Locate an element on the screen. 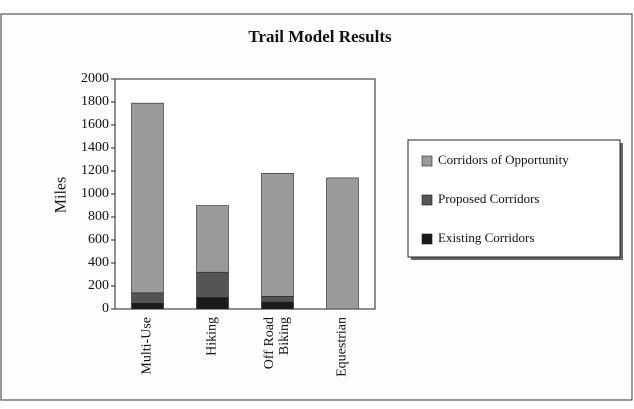 The width and height of the screenshot is (634, 409). y-tick-label: 1000 is located at coordinates (95, 193).